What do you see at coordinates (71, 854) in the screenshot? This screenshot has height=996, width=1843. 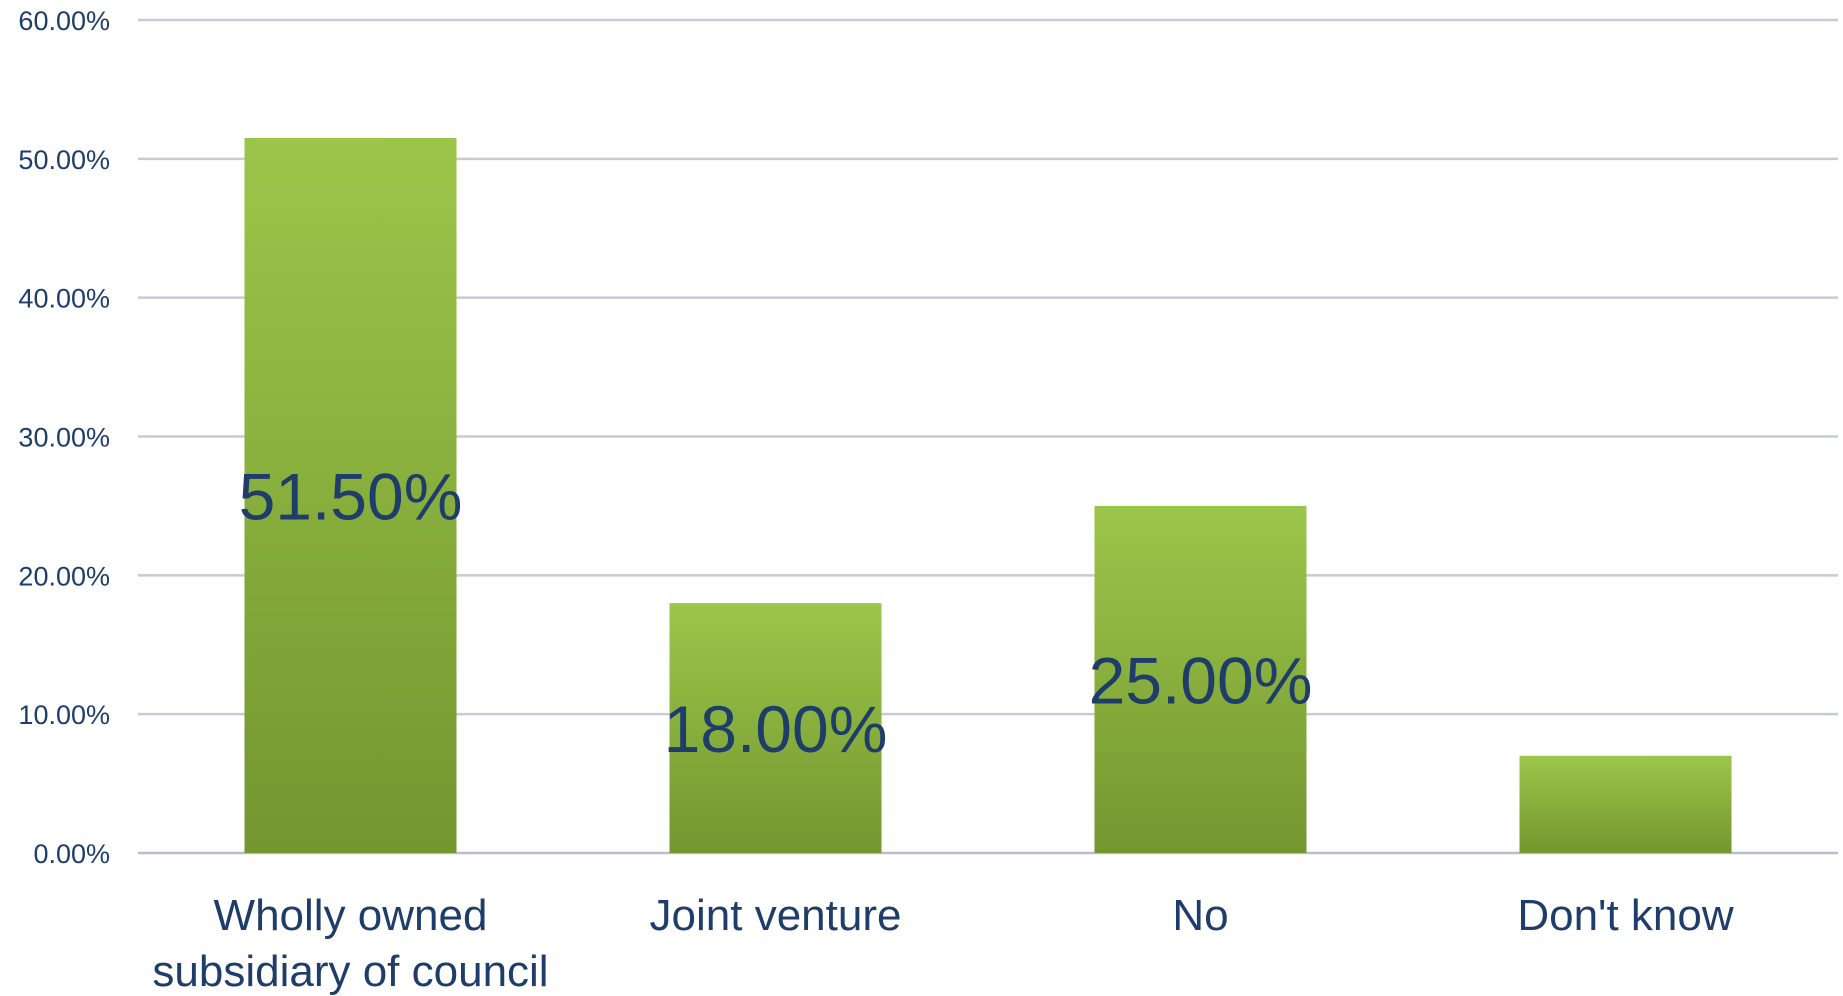 I see `y-tick-label: 0.00%` at bounding box center [71, 854].